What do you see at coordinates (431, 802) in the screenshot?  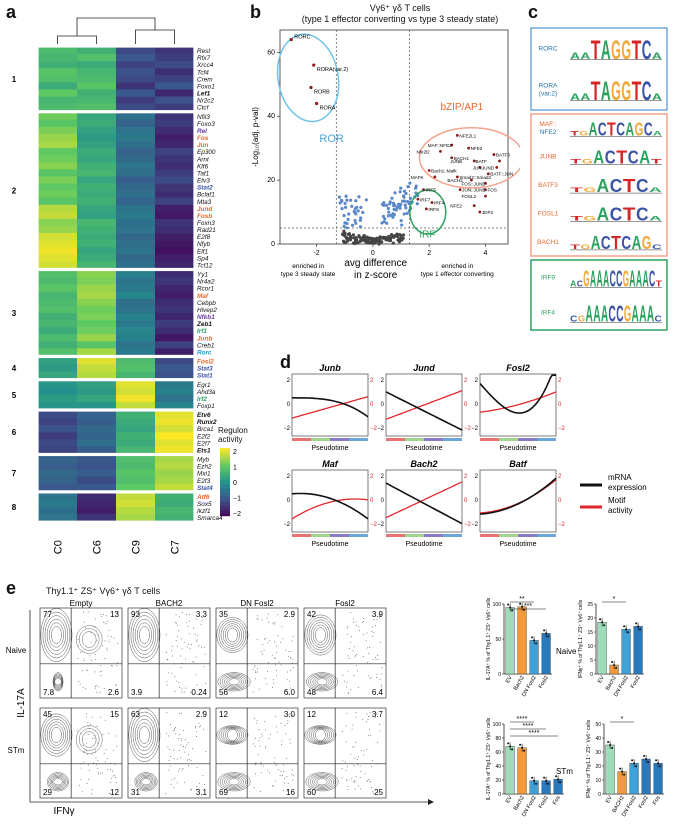 I see `x-arrowhead` at bounding box center [431, 802].